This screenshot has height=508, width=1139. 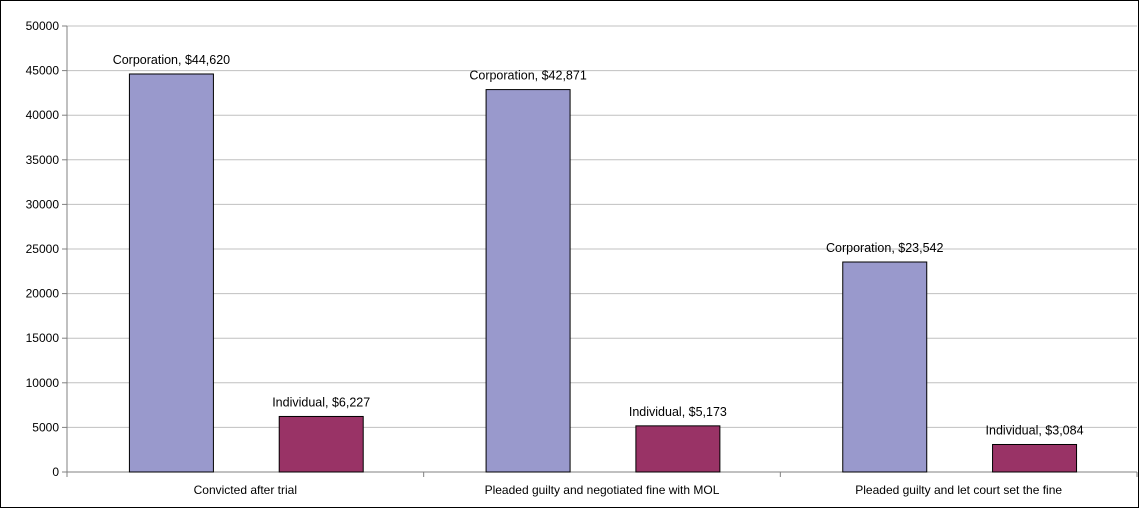 I want to click on y-tick-label: 15000, so click(x=43, y=338).